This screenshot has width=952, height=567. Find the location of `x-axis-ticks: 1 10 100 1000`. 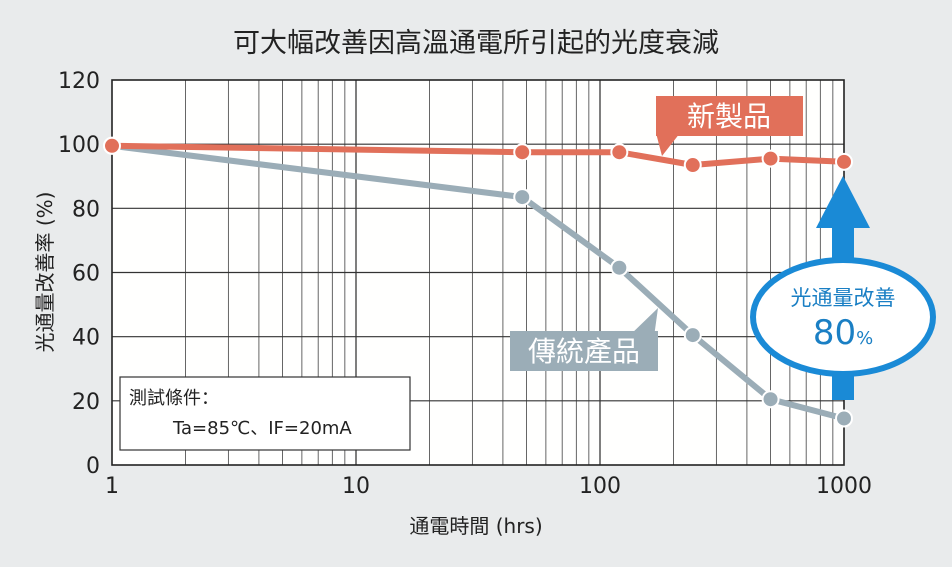

x-axis-ticks: 1 10 100 1000 is located at coordinates (488, 486).